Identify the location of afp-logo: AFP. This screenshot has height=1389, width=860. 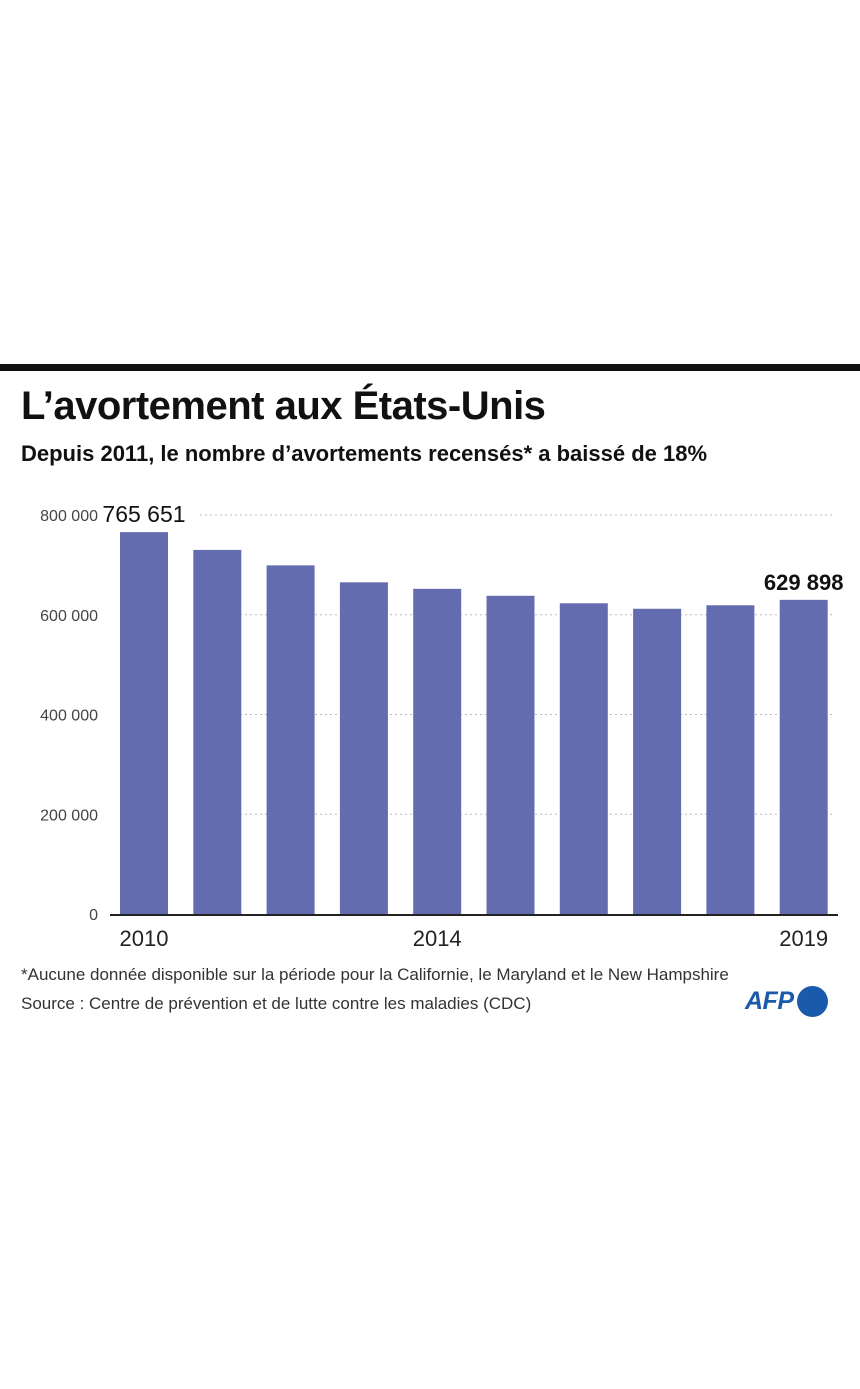
(786, 1001).